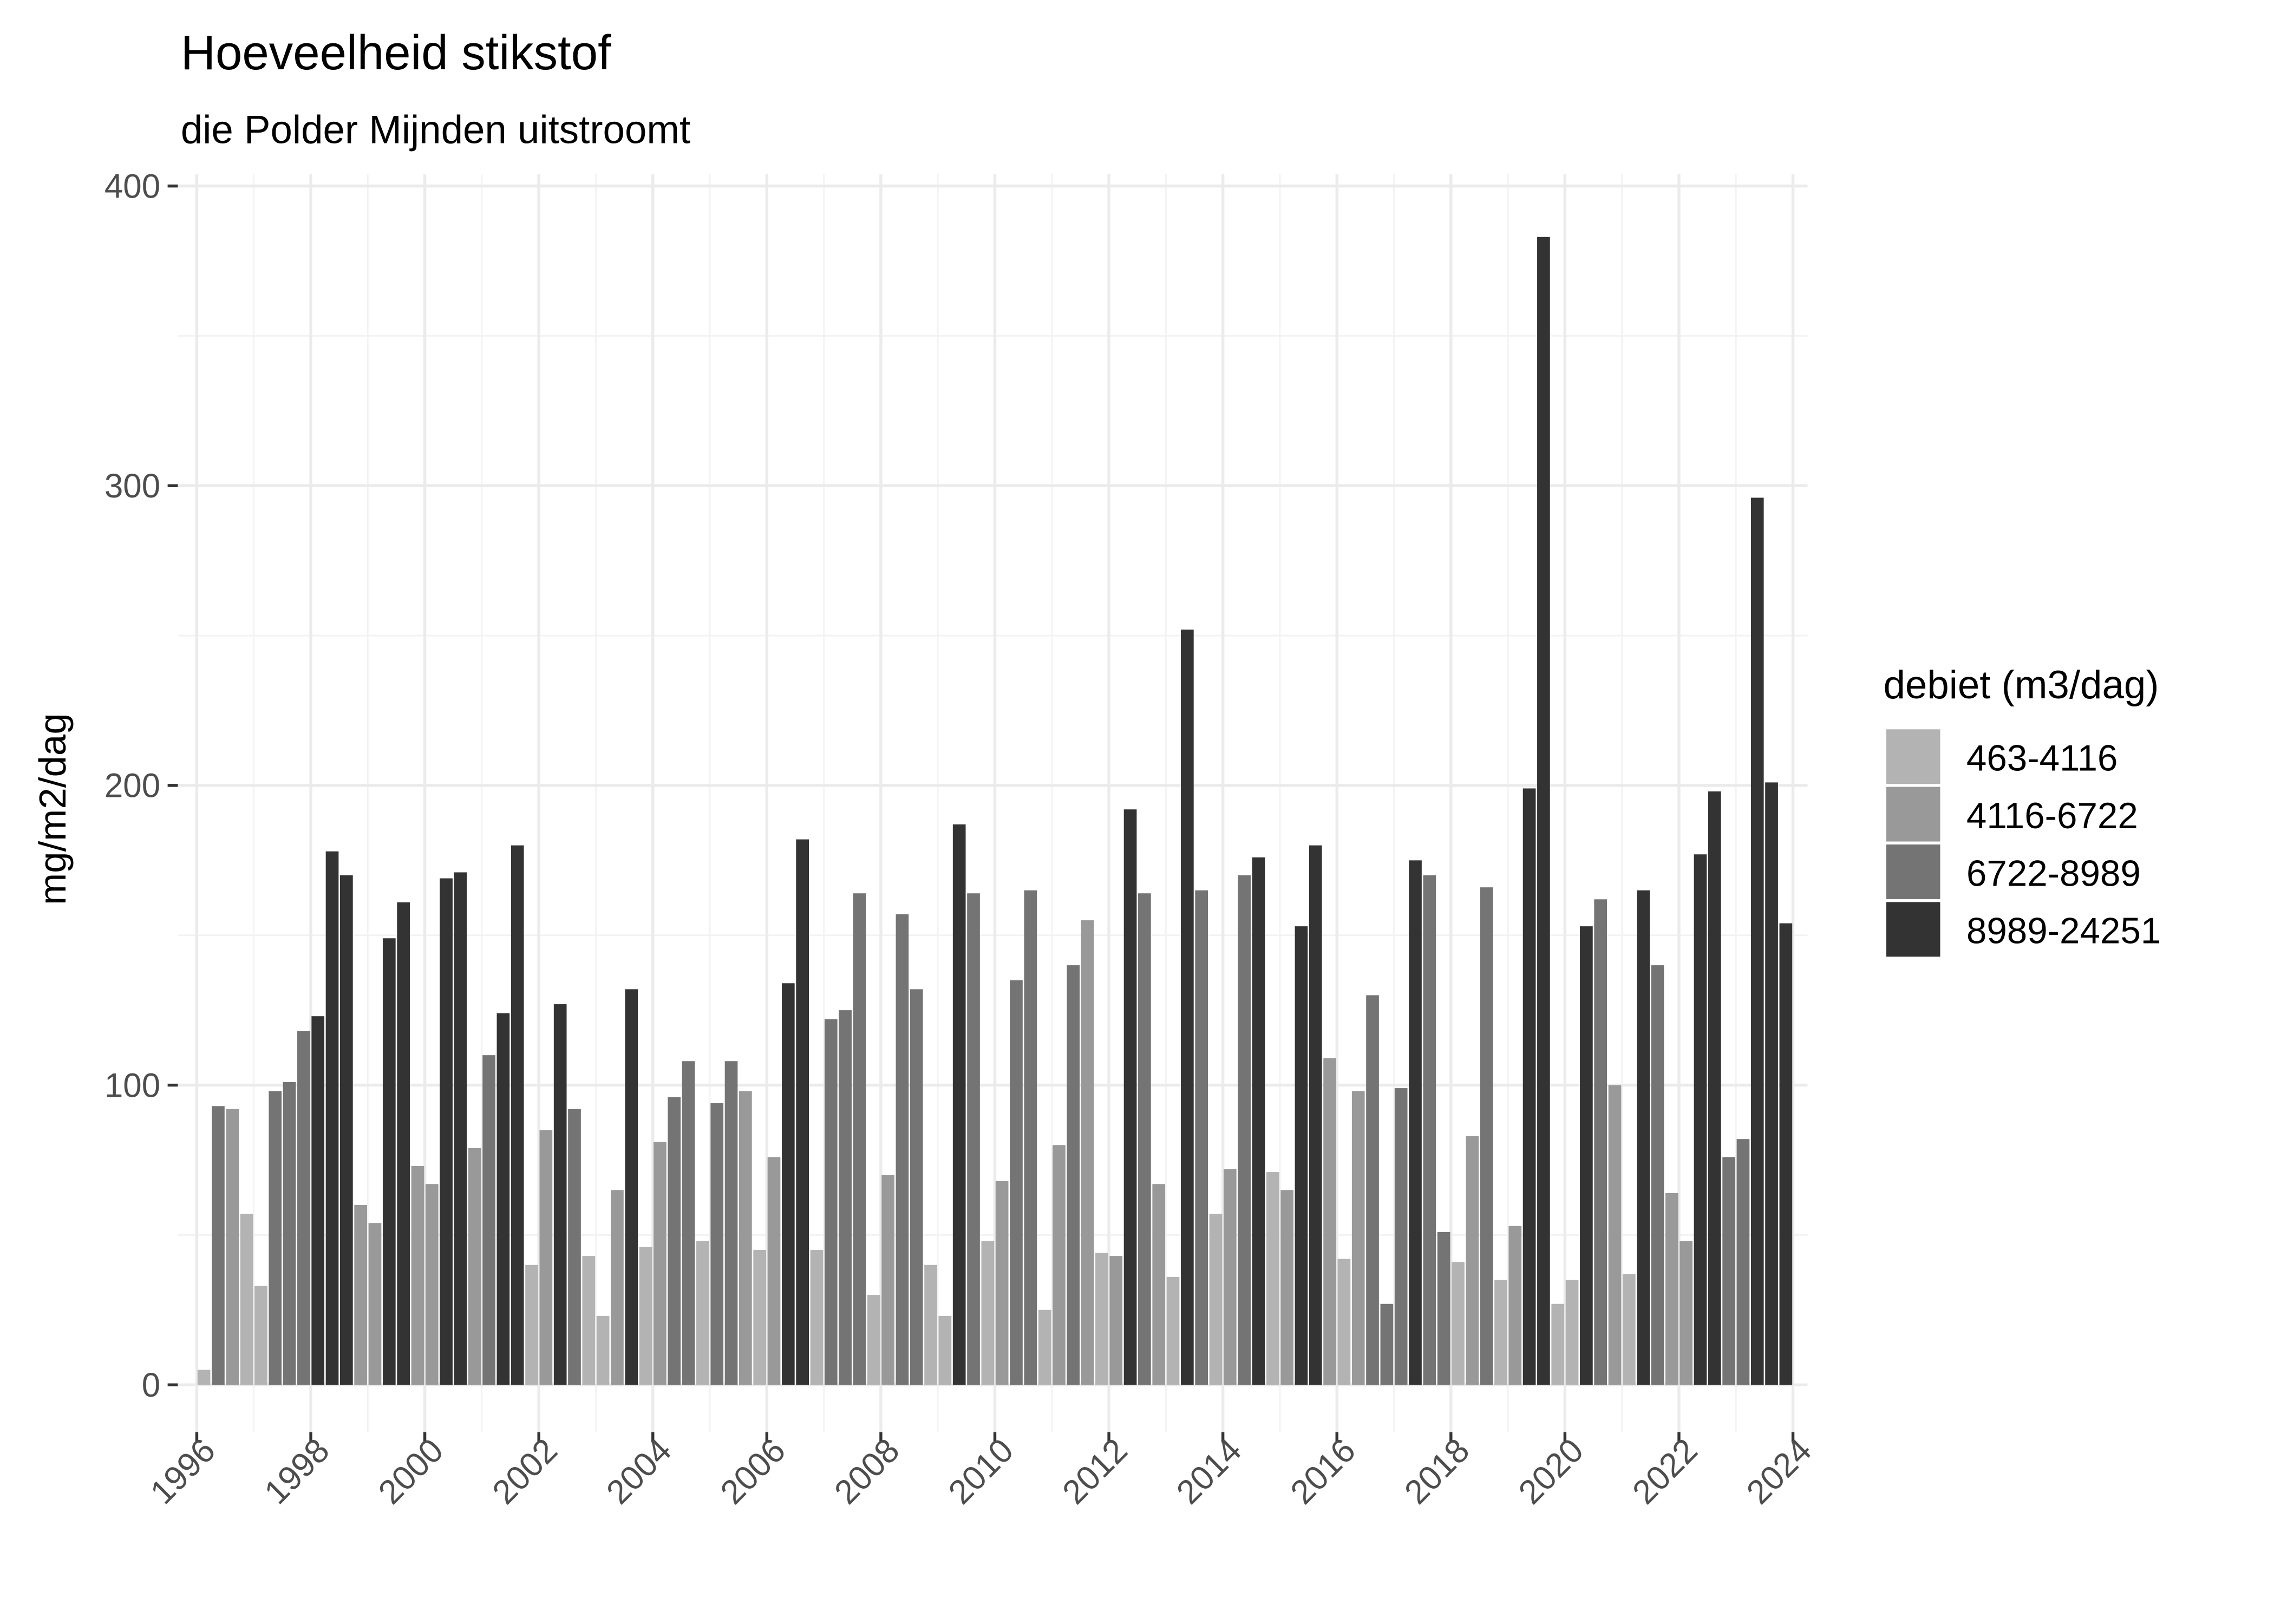 The image size is (2274, 1624). Describe the element at coordinates (1259, 1121) in the screenshot. I see `bar-2014-Q3: 2014-Q3: 176` at that location.